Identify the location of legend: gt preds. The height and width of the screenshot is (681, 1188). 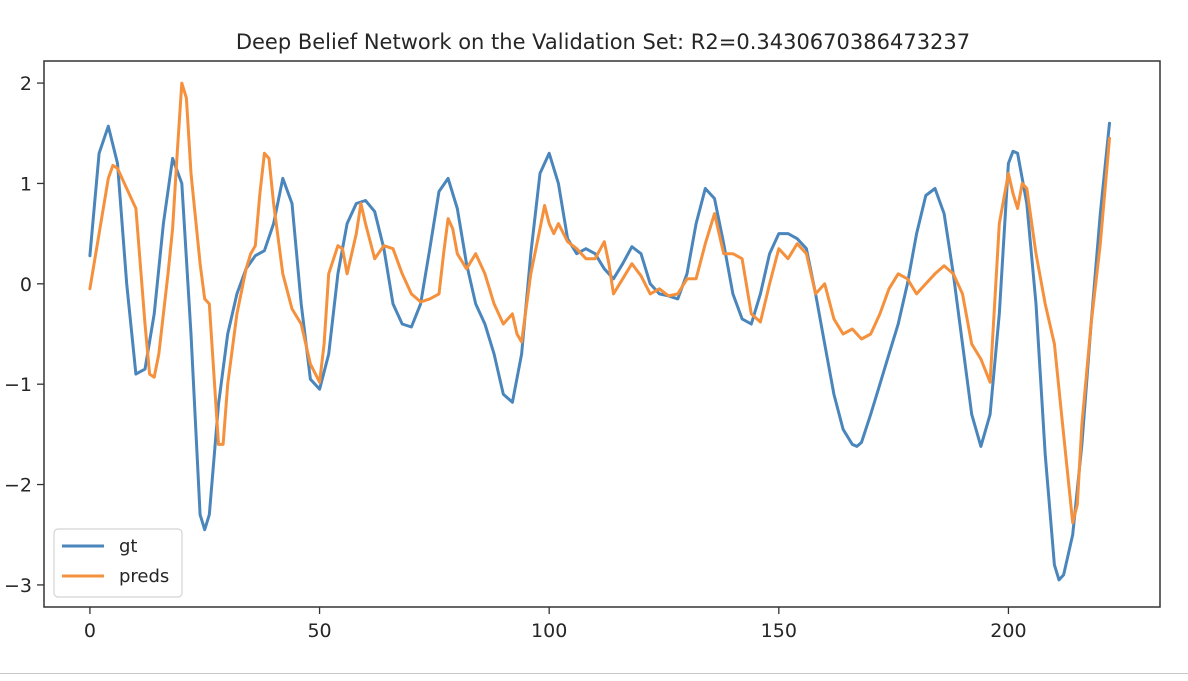
(118, 563).